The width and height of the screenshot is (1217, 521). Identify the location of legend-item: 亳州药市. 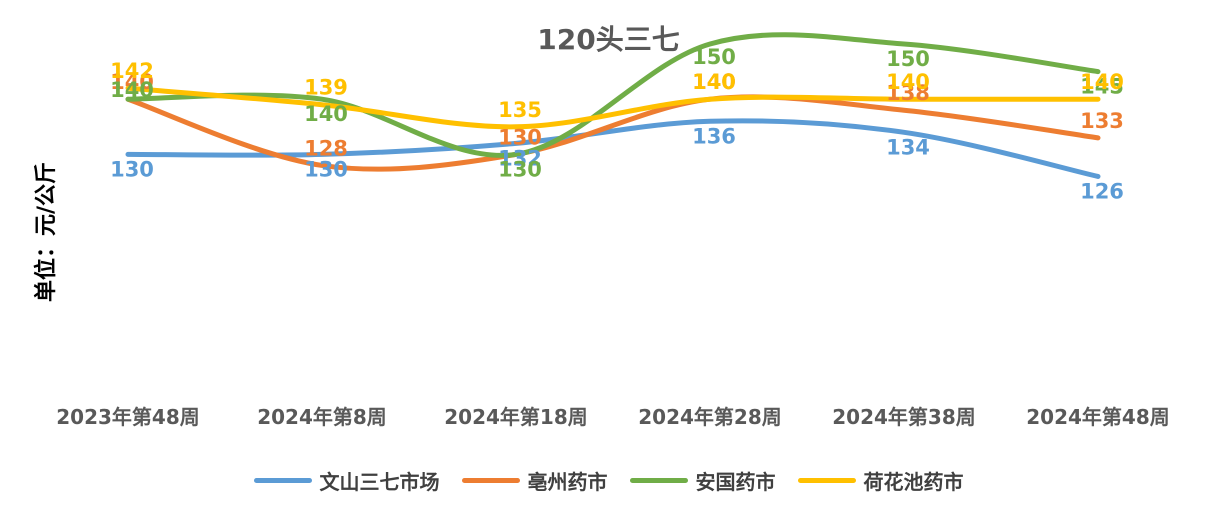
(534, 480).